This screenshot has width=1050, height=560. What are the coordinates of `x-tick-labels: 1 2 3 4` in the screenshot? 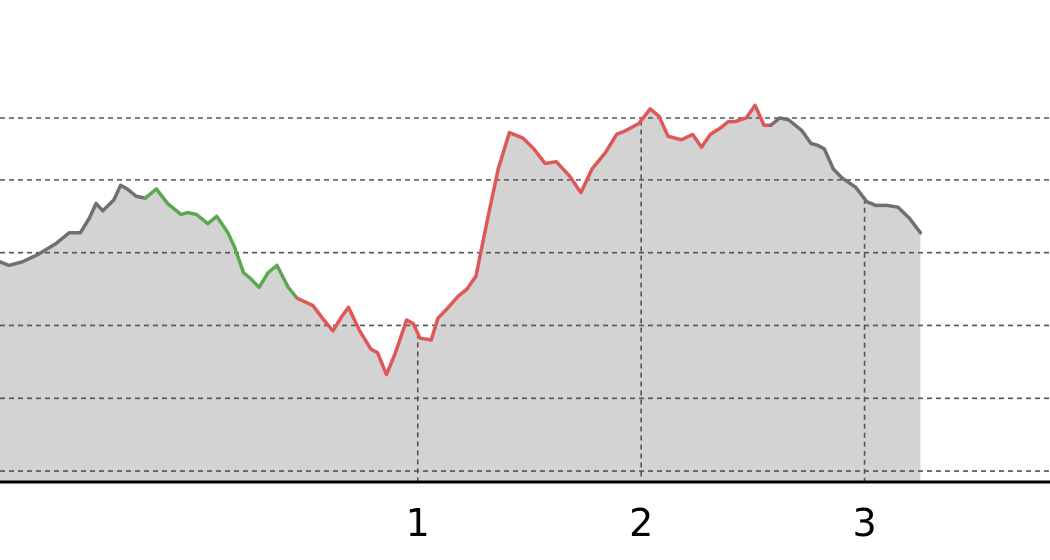 It's located at (641, 523).